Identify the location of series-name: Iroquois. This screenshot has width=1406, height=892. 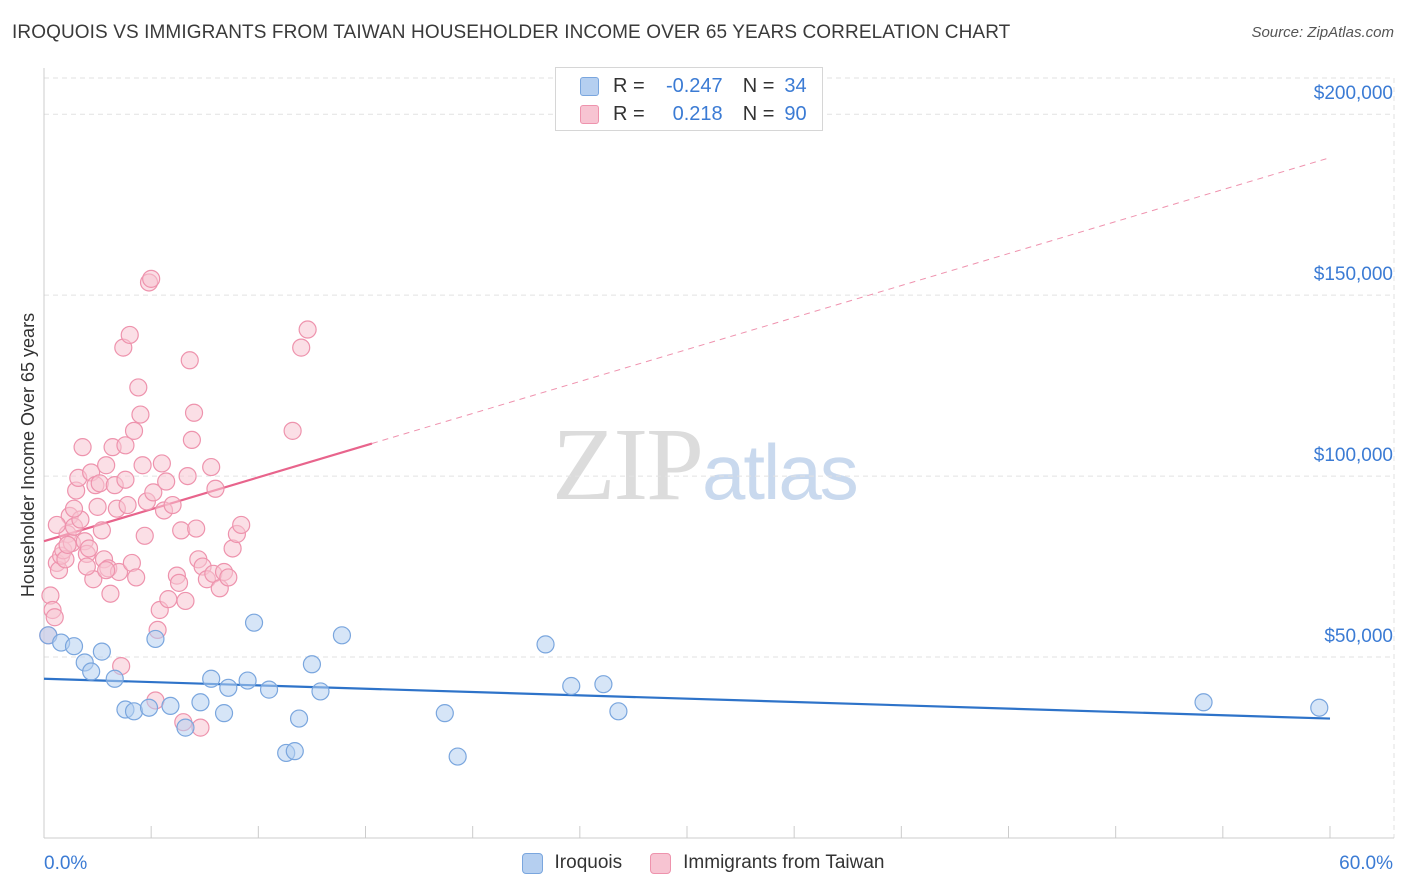
(588, 862).